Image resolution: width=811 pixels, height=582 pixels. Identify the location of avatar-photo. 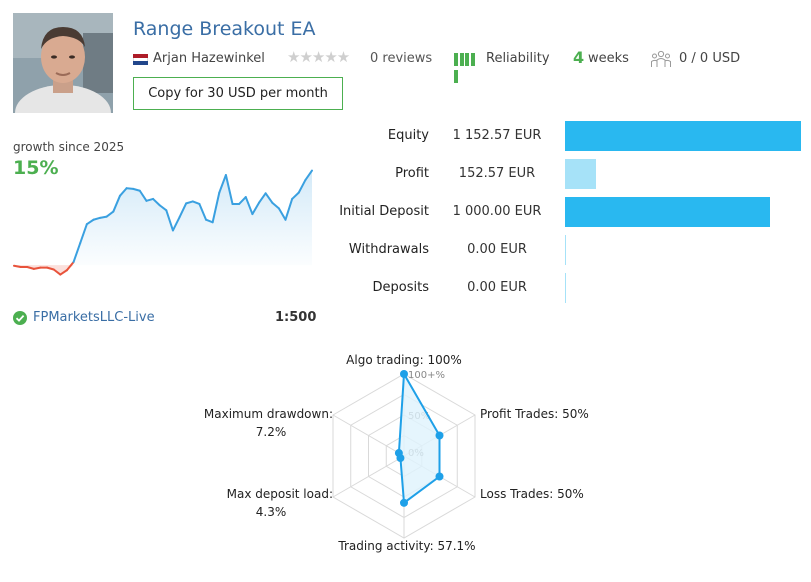
(63, 63).